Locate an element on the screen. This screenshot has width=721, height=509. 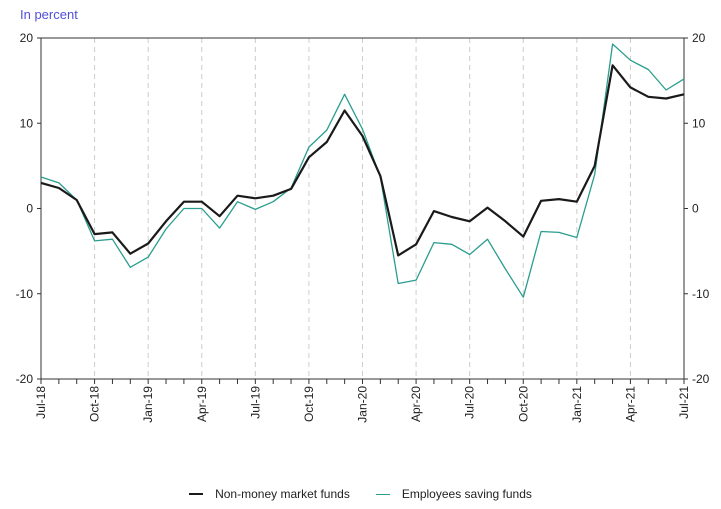
y-tick-label-left: -20 is located at coordinates (25, 379).